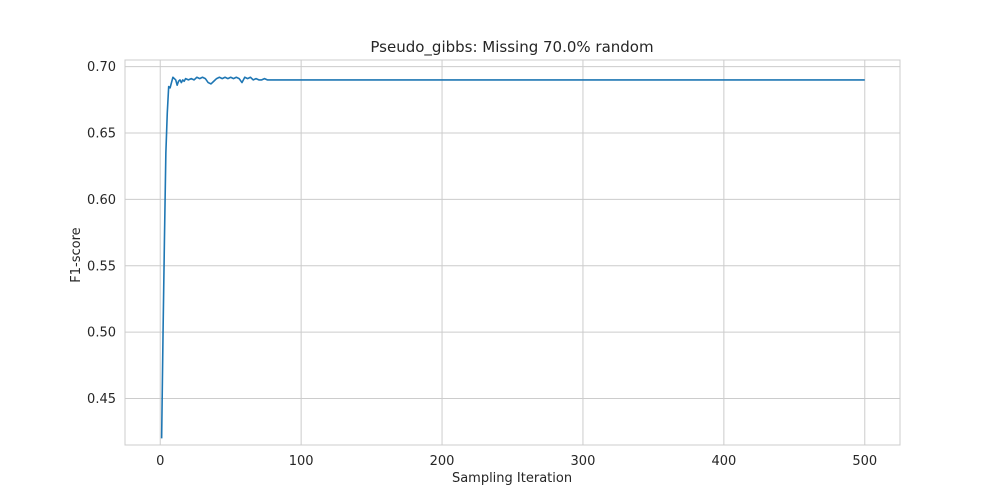  Describe the element at coordinates (160, 461) in the screenshot. I see `x-tick-label: 0` at that location.